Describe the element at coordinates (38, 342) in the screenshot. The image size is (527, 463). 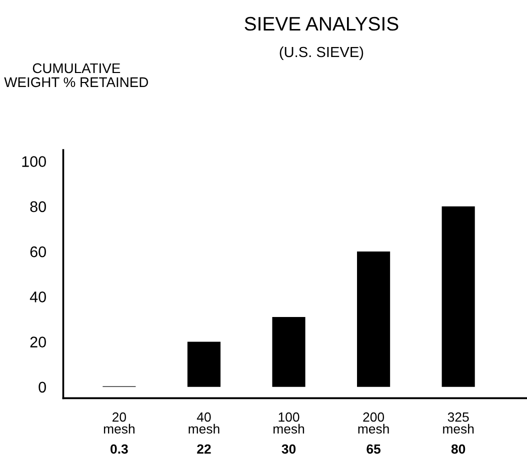
I see `y-tick-label: 20` at that location.